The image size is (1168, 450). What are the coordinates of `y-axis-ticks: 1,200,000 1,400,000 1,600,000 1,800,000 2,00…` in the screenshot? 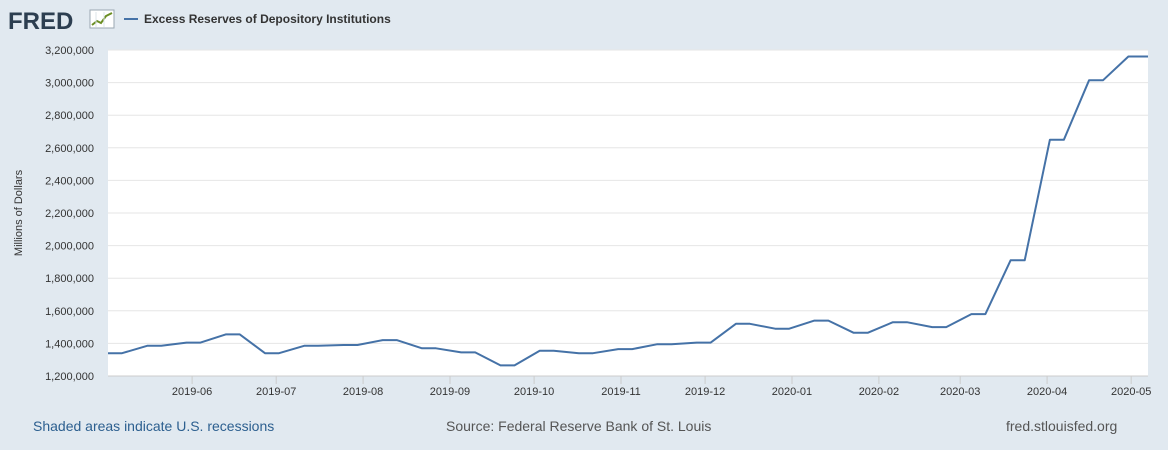 It's located at (69, 214).